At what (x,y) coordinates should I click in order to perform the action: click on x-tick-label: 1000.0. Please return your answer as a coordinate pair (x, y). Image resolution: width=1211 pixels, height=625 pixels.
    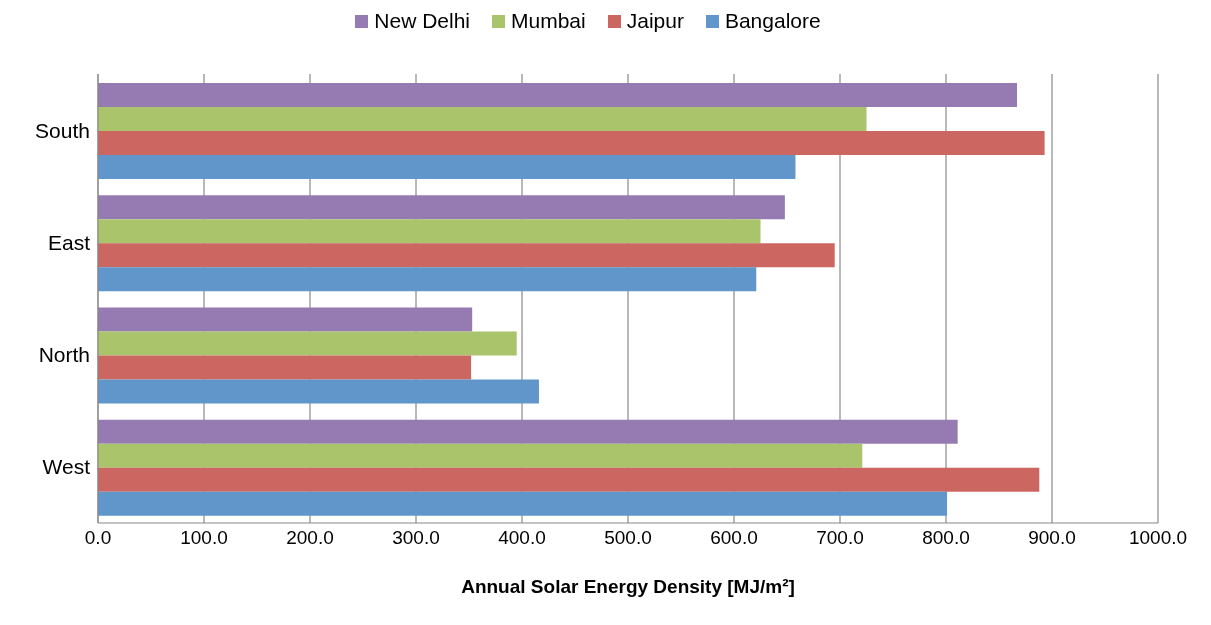
    Looking at the image, I should click on (1158, 538).